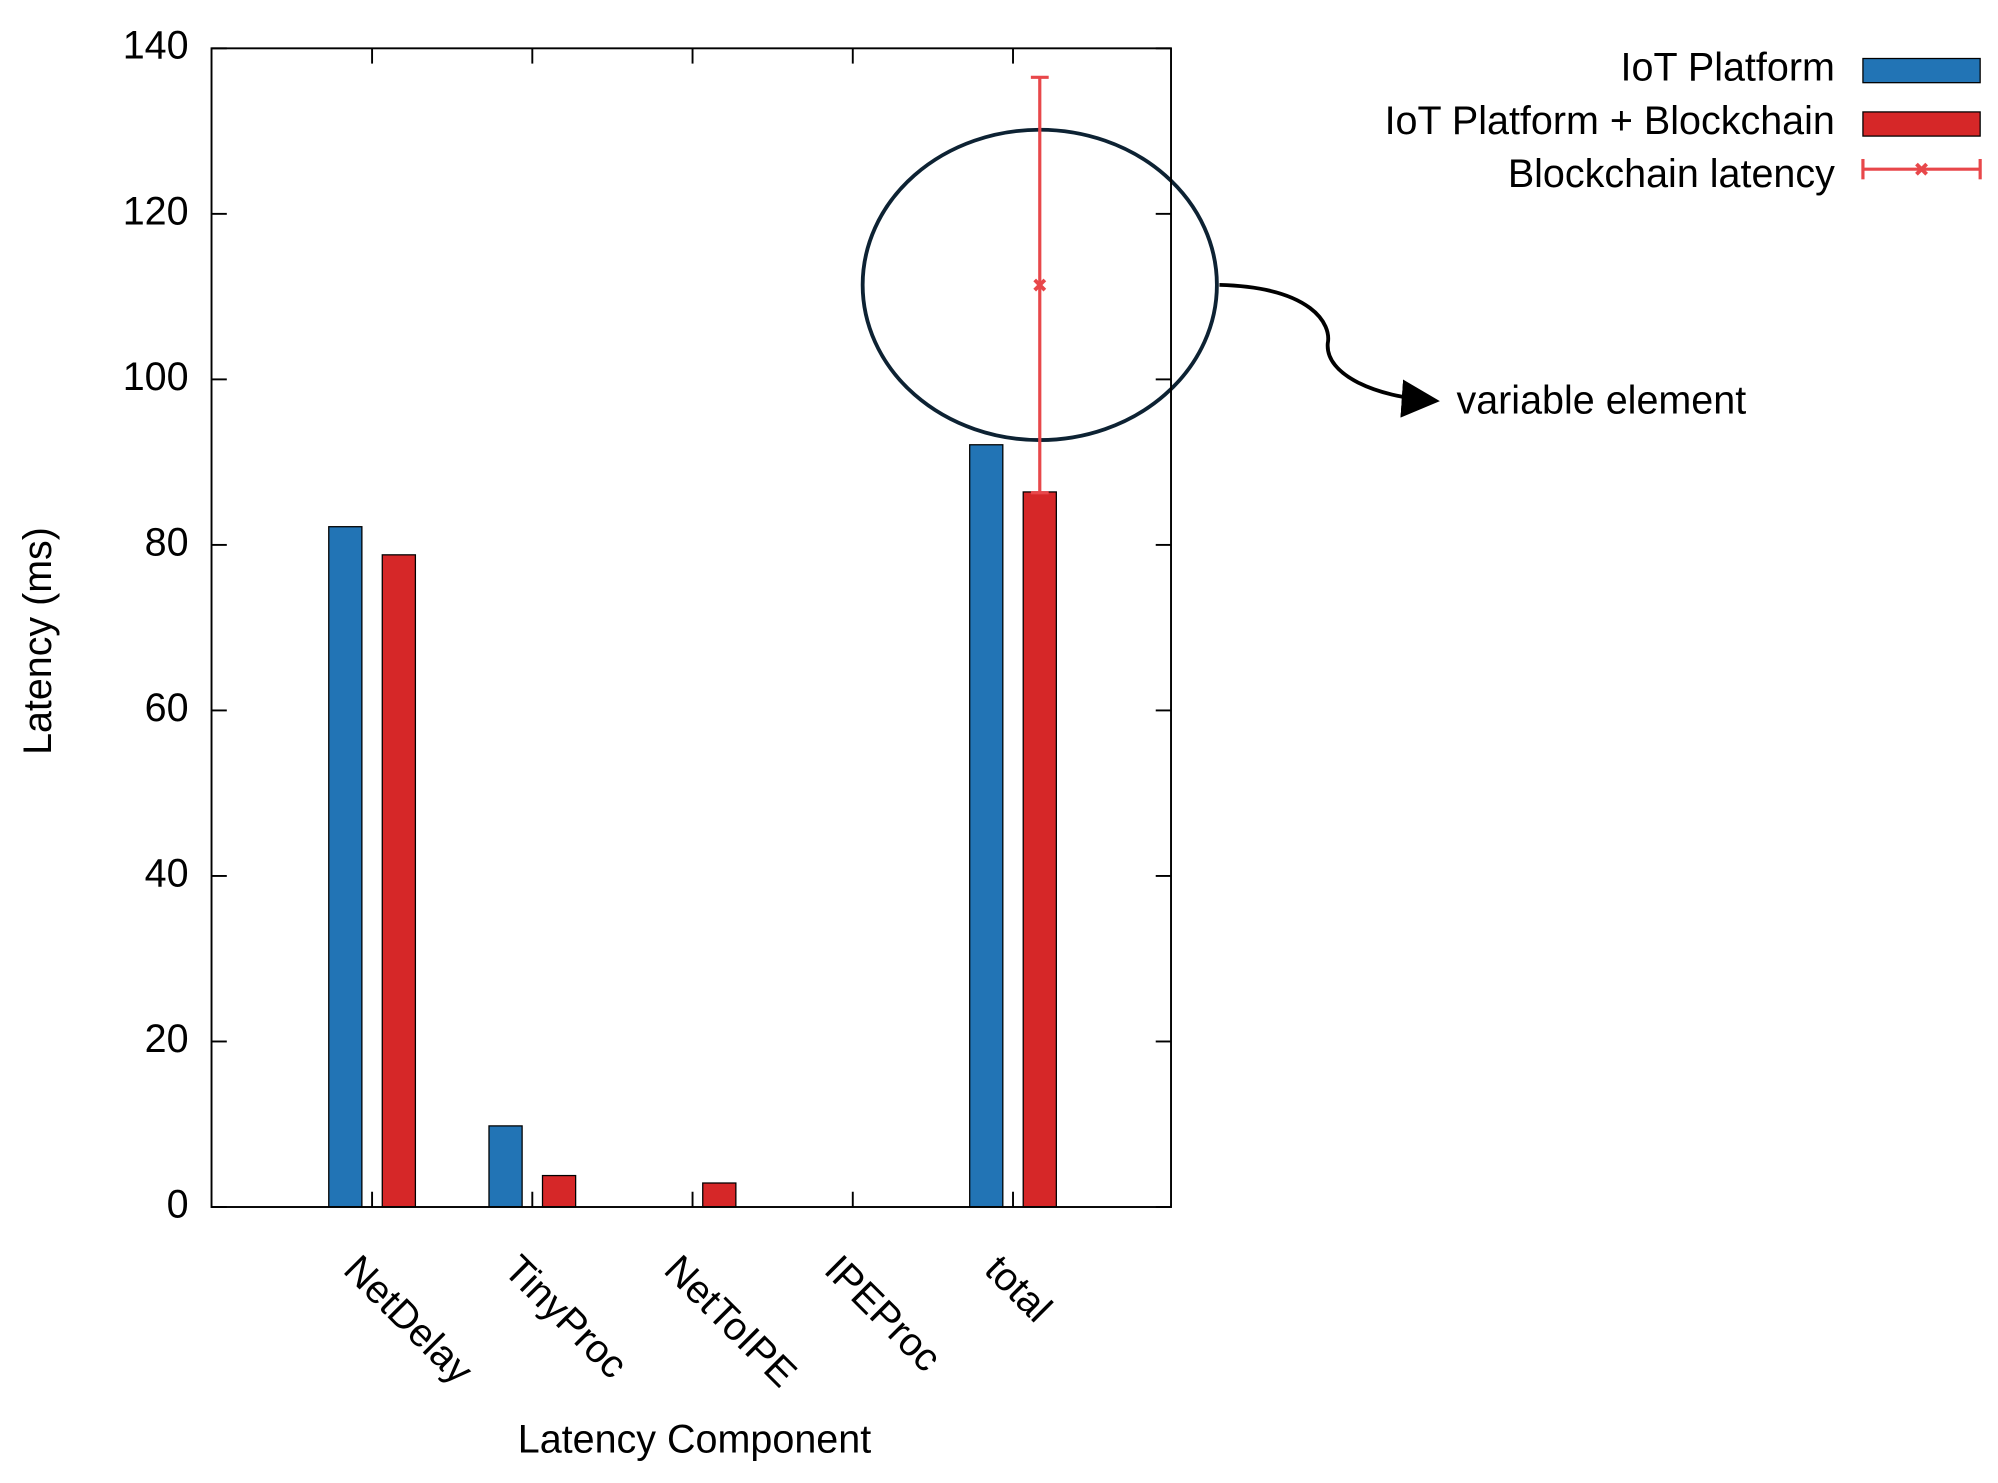 This screenshot has width=1998, height=1483. I want to click on y-tick-label: 0, so click(178, 1204).